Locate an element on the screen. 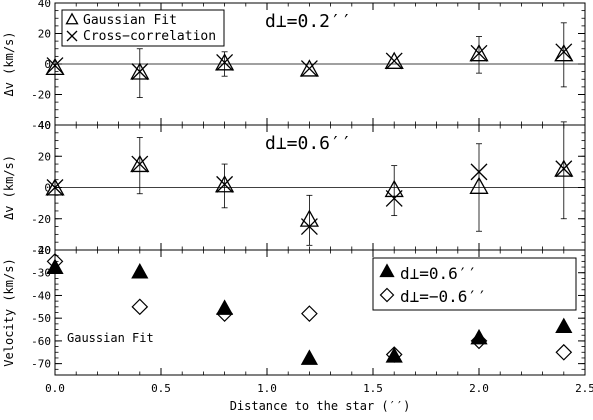 The width and height of the screenshot is (593, 420). legend-marker-filled-triangle is located at coordinates (387, 270).